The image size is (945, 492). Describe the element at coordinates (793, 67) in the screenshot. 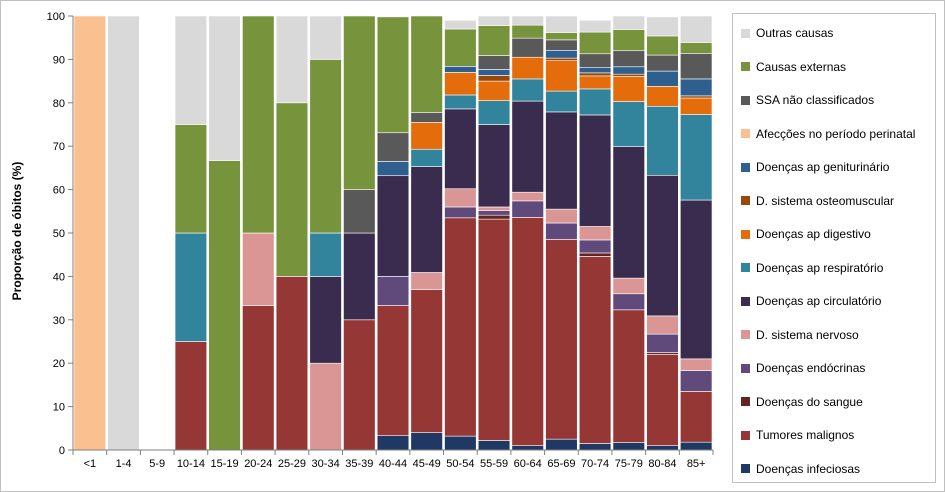

I see `legend-item: Causas externas` at that location.